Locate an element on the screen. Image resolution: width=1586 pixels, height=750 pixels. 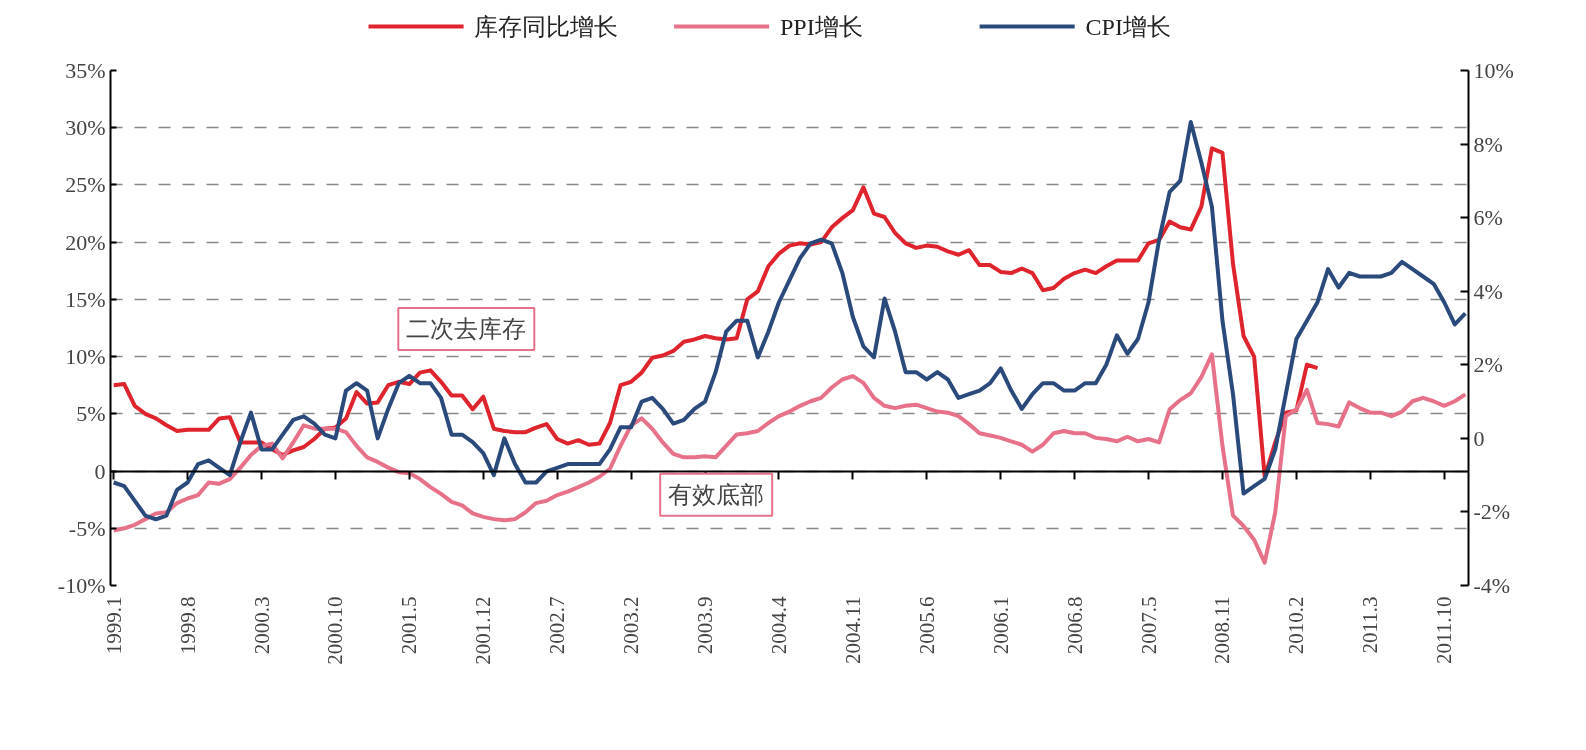
y2-tick-label: 0 is located at coordinates (1479, 438).